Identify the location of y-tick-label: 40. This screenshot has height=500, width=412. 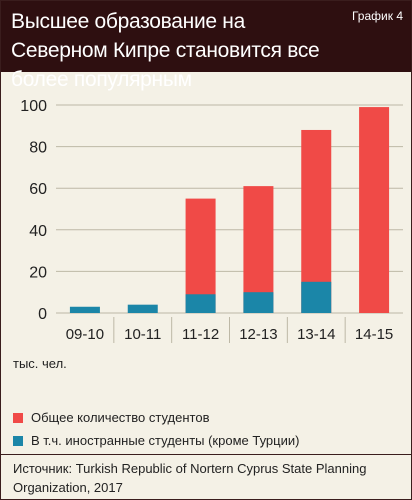
(38, 231).